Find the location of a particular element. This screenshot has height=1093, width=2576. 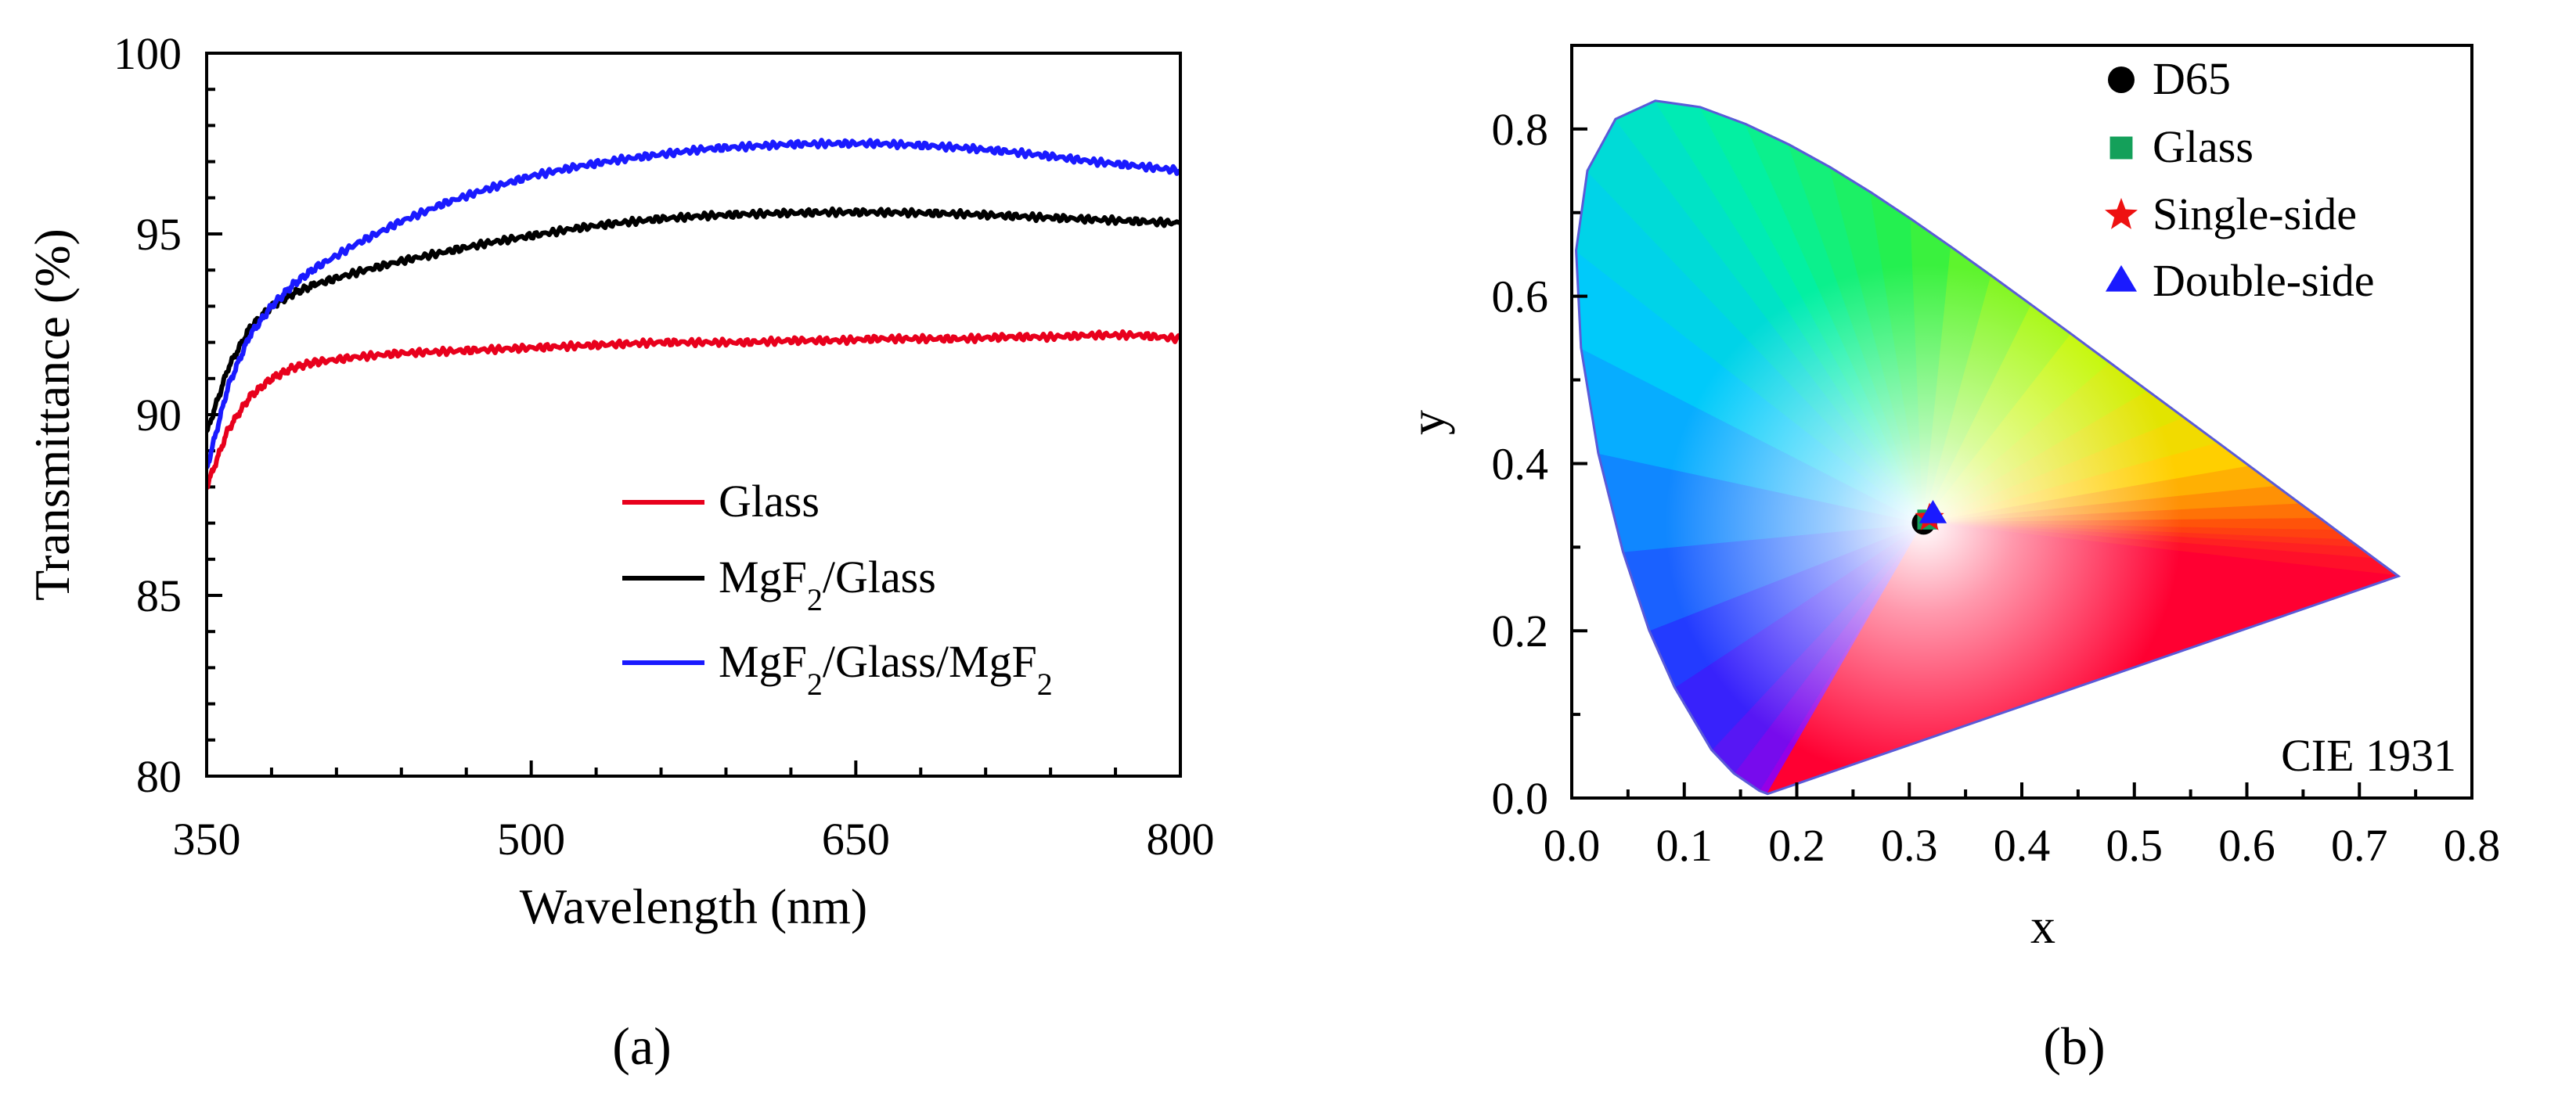

series-line-glass is located at coordinates (693, 410).